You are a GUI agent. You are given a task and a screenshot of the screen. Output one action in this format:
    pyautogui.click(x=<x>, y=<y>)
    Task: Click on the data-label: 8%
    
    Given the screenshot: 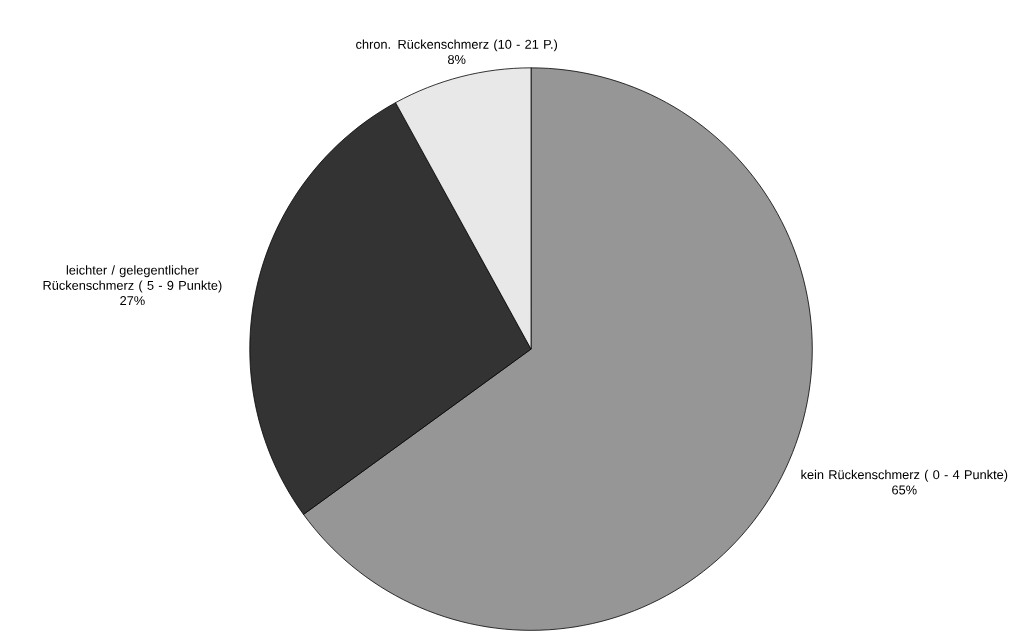 What is the action you would take?
    pyautogui.click(x=457, y=59)
    